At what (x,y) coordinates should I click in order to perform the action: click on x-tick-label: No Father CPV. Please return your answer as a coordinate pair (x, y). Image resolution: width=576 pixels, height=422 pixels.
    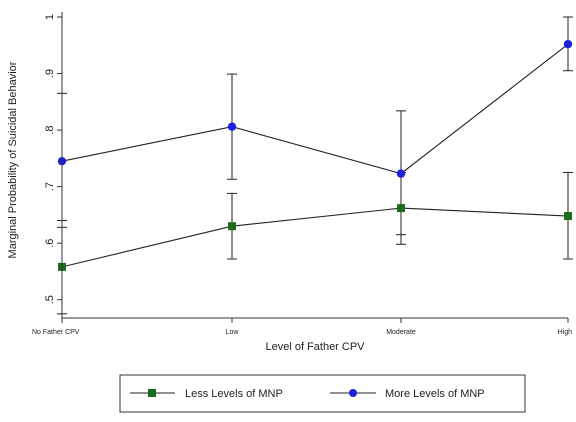
    Looking at the image, I should click on (56, 332).